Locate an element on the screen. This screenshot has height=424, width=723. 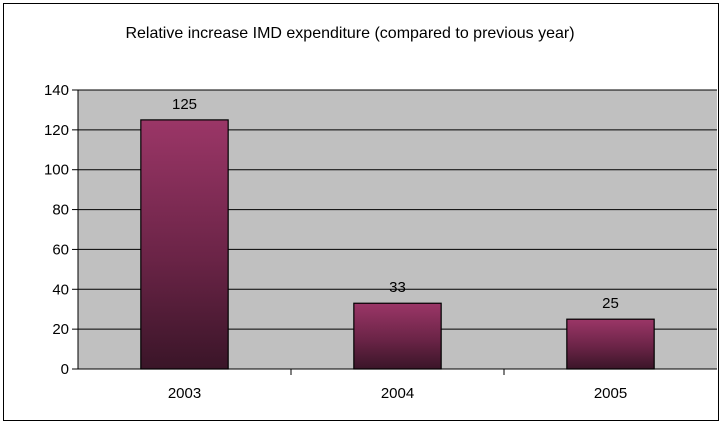
y-tick-label: 100 is located at coordinates (56, 170).